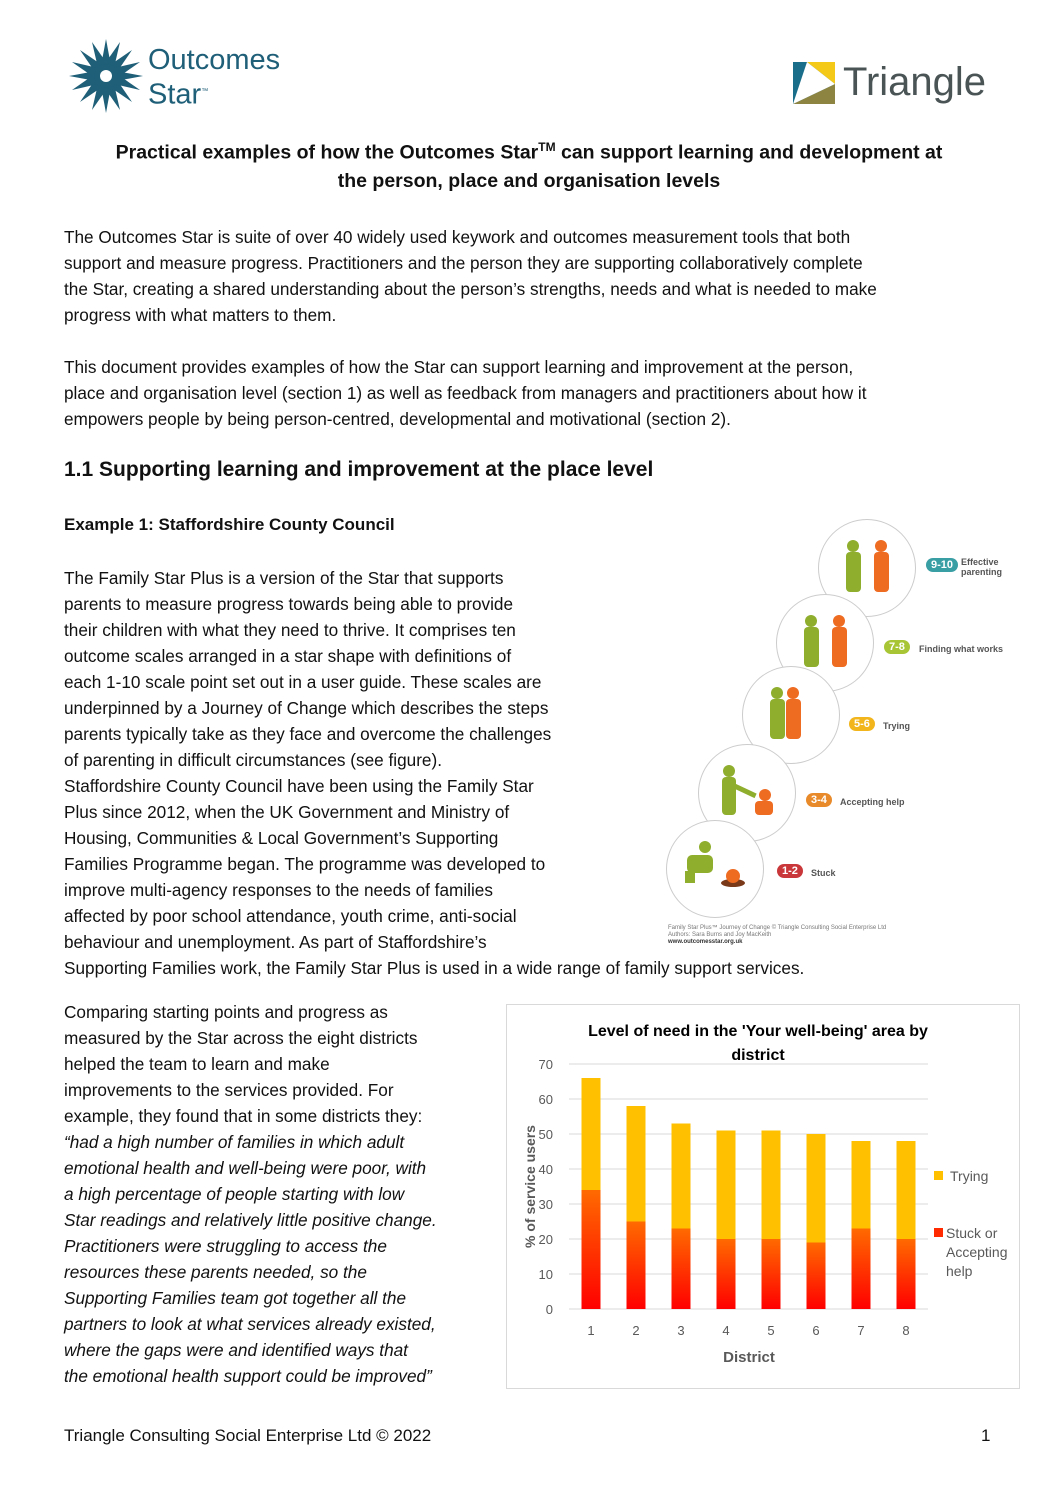 This screenshot has width=1058, height=1497. I want to click on x-tick-label: 8, so click(905, 1330).